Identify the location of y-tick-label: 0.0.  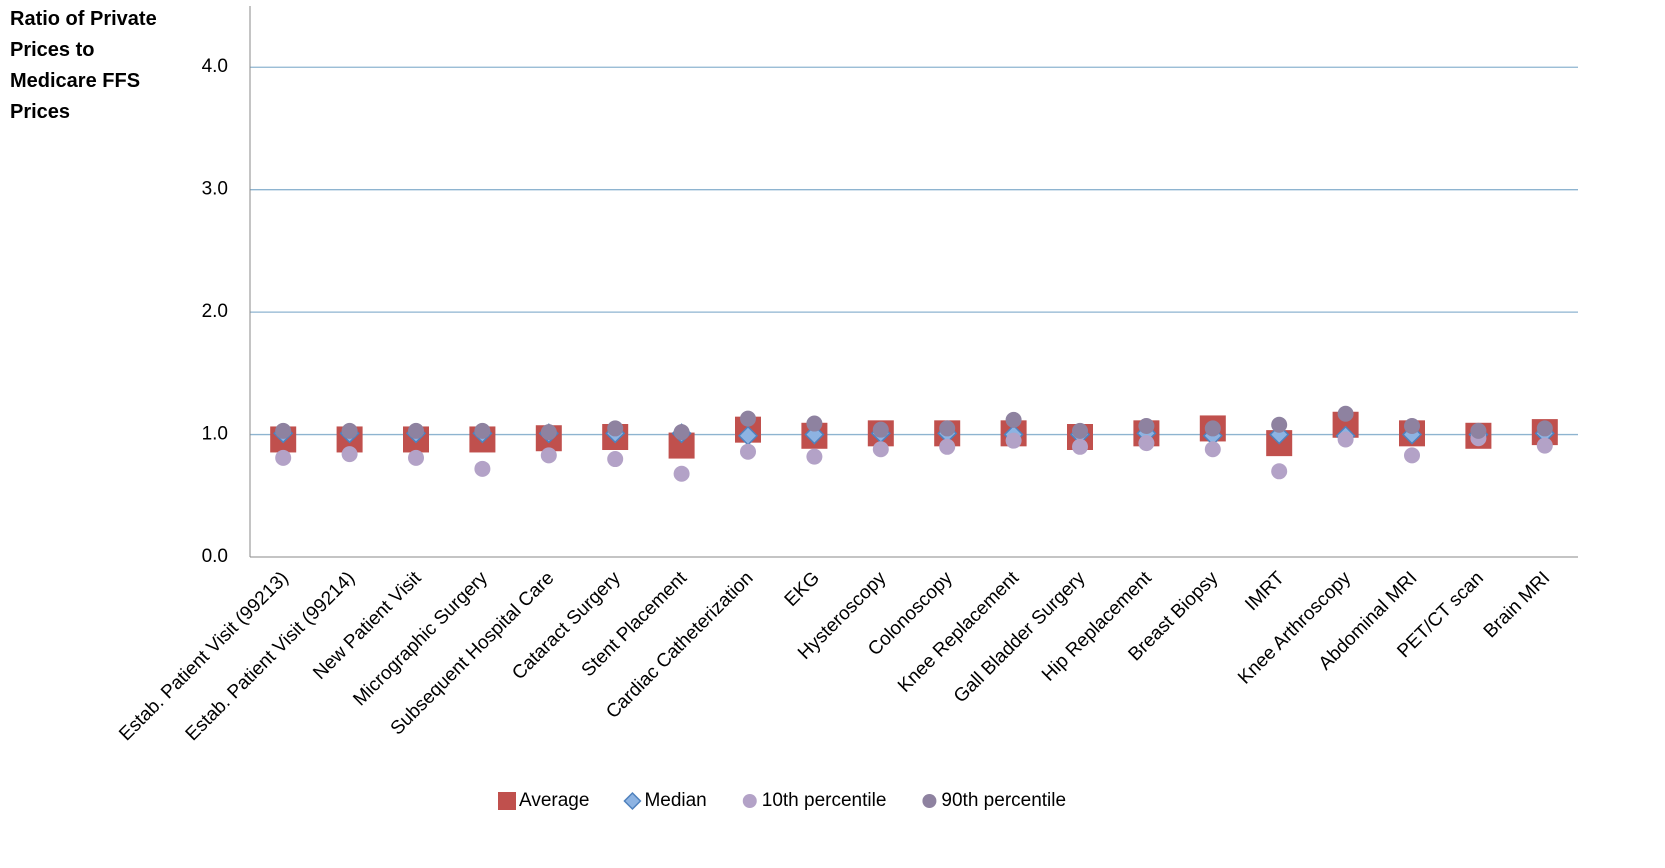
(215, 556).